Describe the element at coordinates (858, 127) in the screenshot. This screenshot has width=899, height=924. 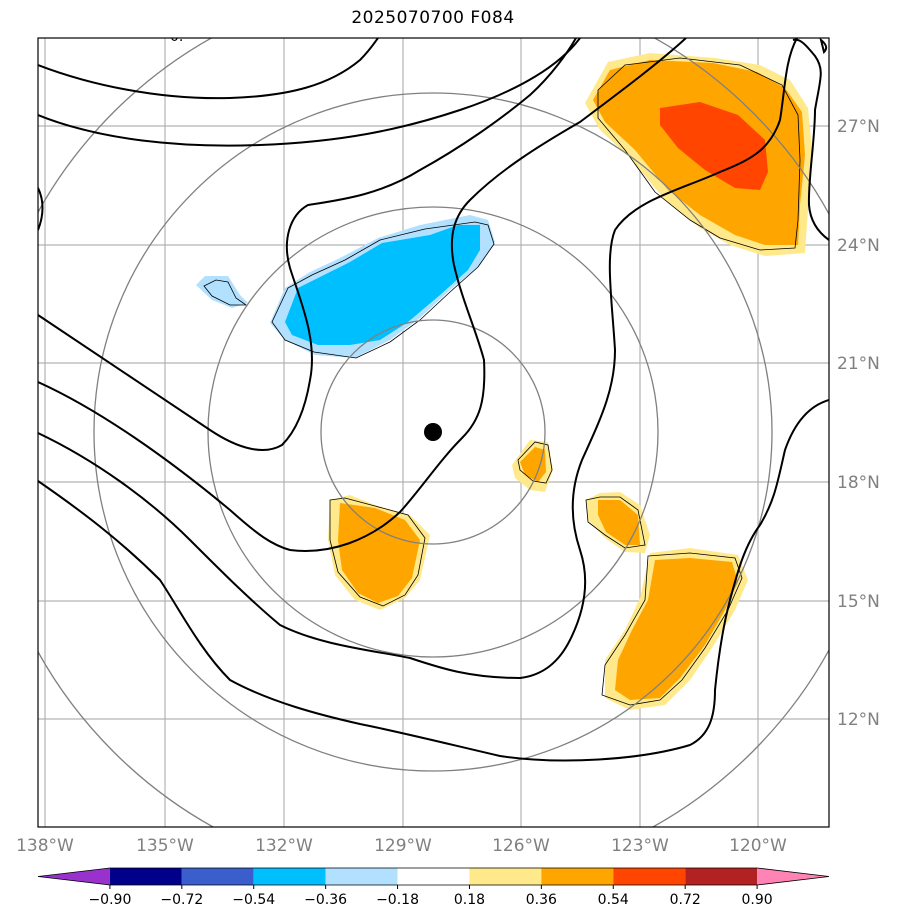
I see `lat-tick-label: 27°N` at that location.